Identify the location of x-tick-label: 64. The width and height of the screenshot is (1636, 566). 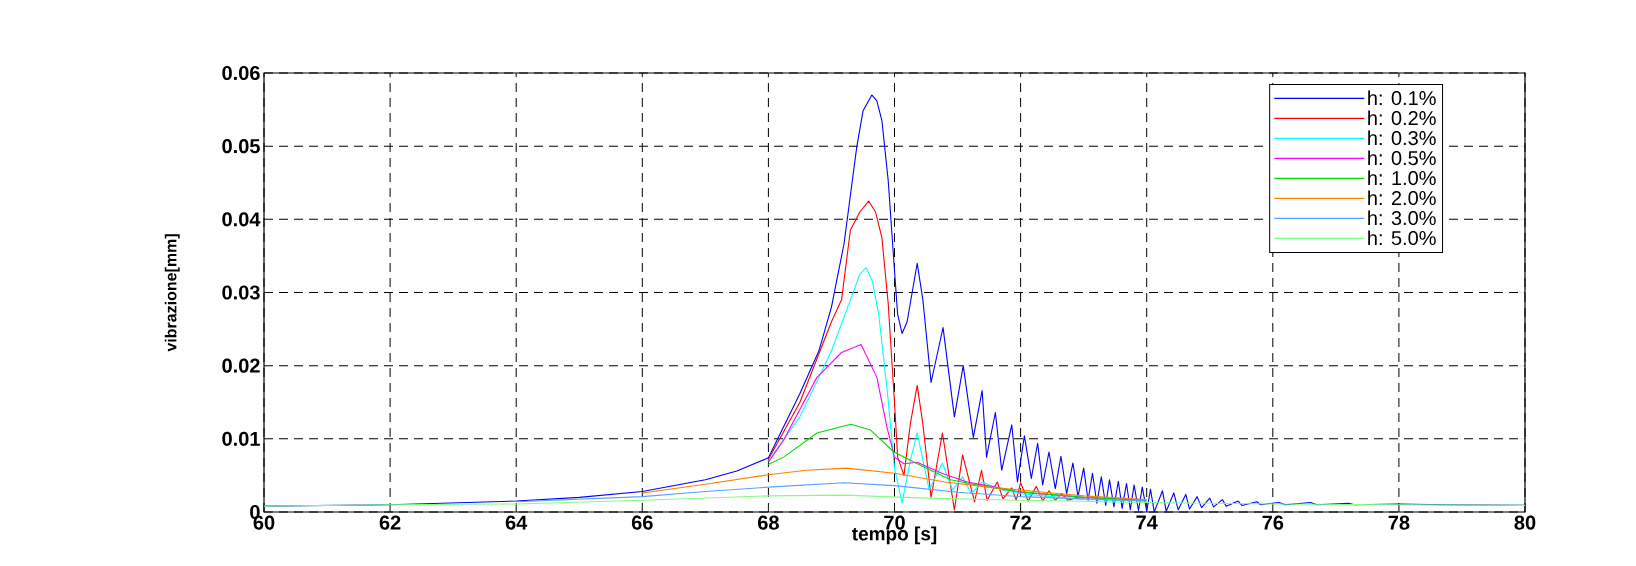
(516, 522).